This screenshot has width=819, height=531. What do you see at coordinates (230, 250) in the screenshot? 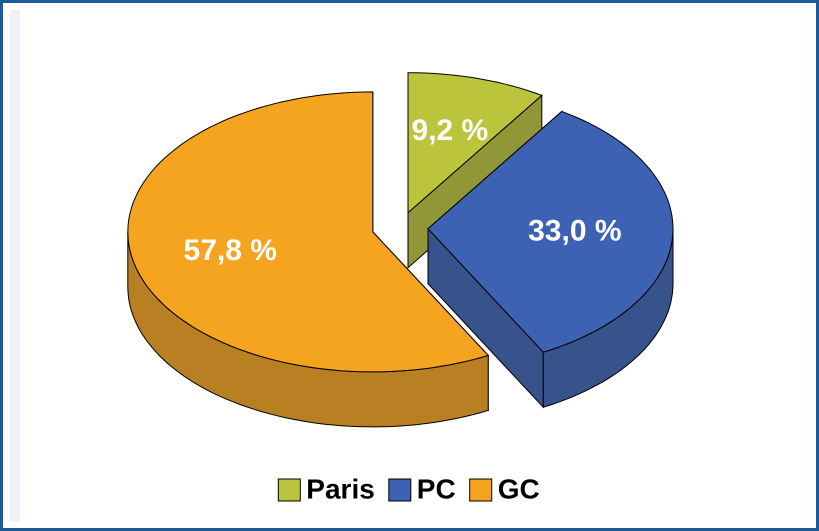
I see `value-label: 57,8 %` at bounding box center [230, 250].